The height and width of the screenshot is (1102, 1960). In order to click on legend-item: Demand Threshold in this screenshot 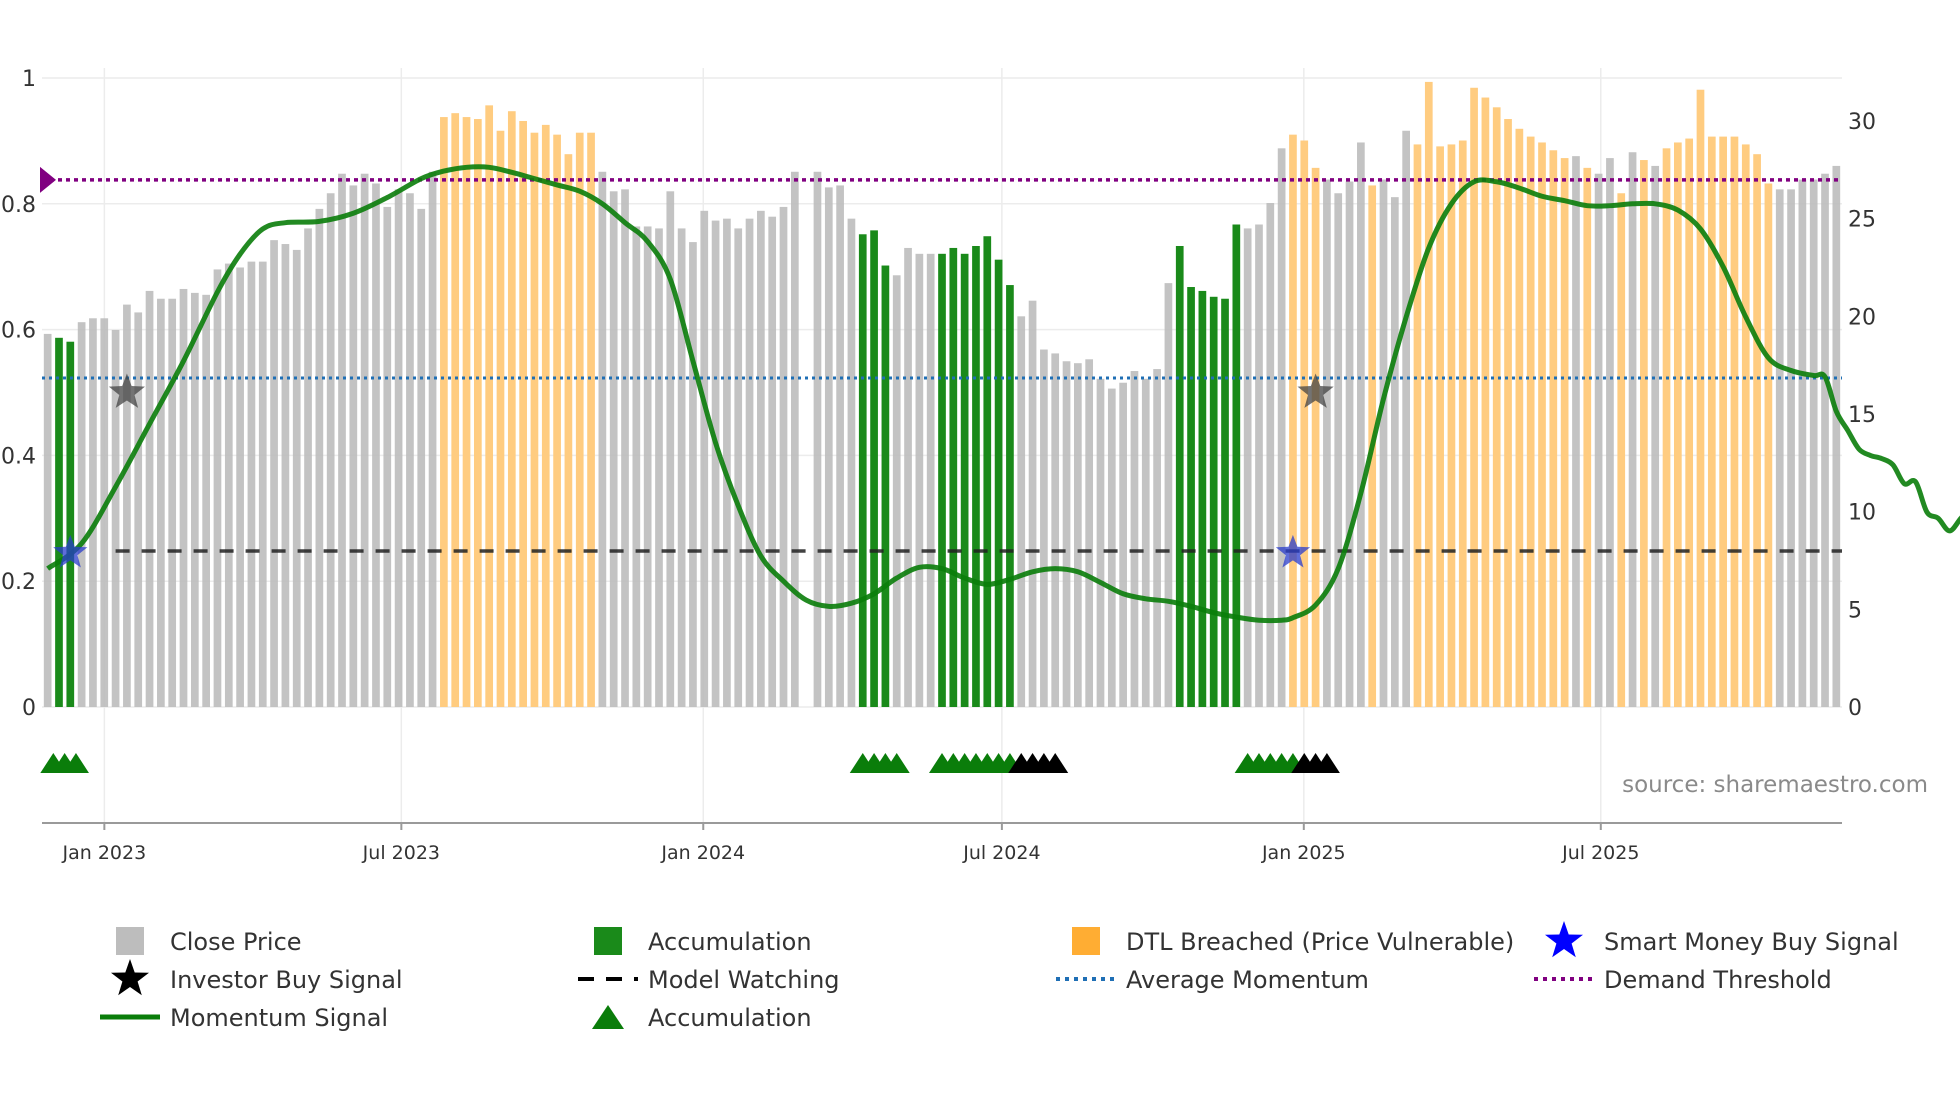, I will do `click(1683, 980)`.